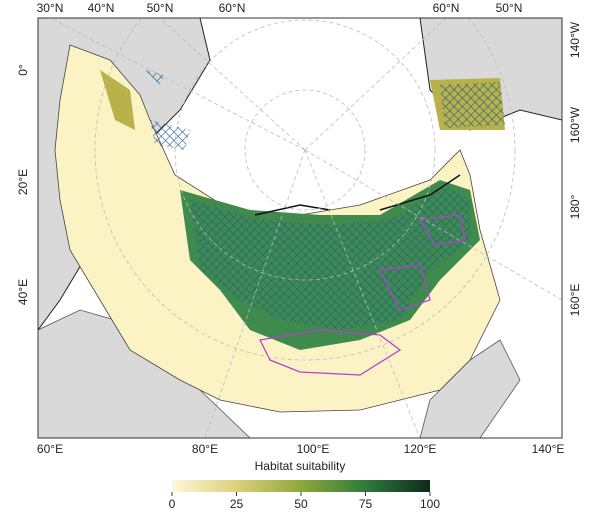 This screenshot has width=600, height=514. I want to click on left-label: 40°E, so click(23, 292).